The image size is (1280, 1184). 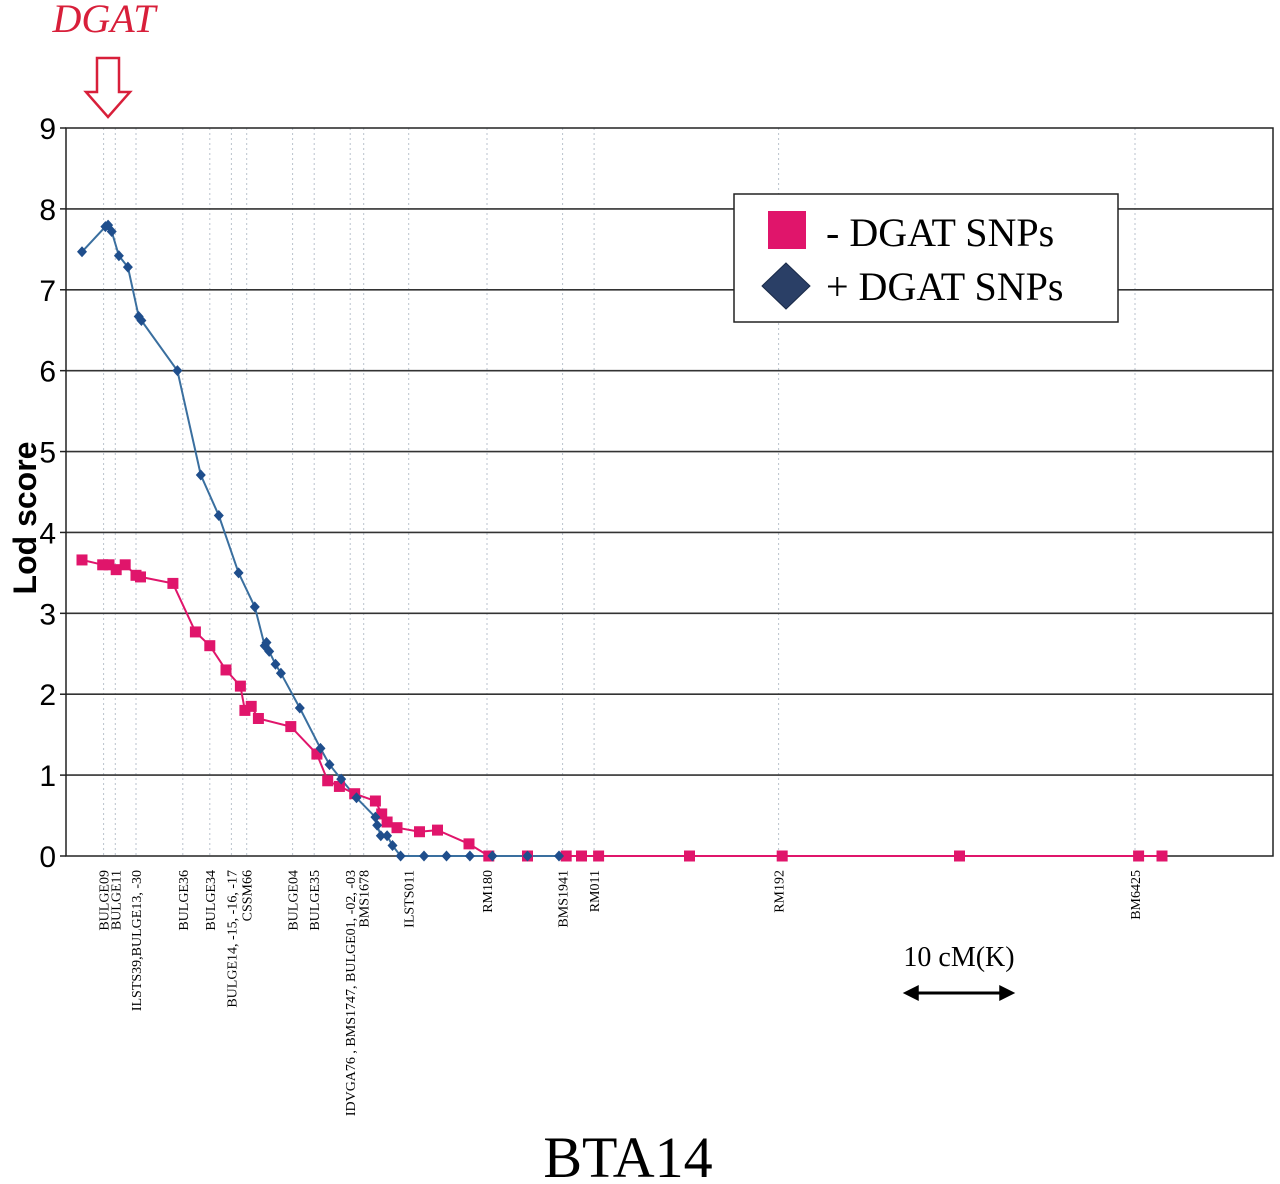 What do you see at coordinates (47, 614) in the screenshot?
I see `y-tick-label: 3` at bounding box center [47, 614].